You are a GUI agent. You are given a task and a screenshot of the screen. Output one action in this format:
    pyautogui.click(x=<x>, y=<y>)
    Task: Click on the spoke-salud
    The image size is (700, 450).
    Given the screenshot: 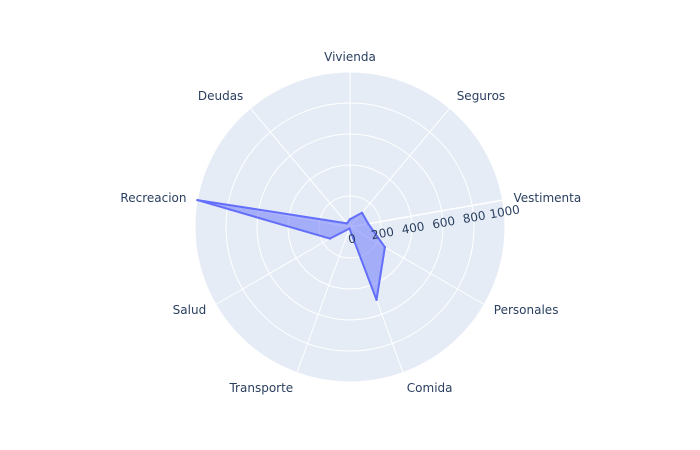 What is the action you would take?
    pyautogui.click(x=283, y=265)
    